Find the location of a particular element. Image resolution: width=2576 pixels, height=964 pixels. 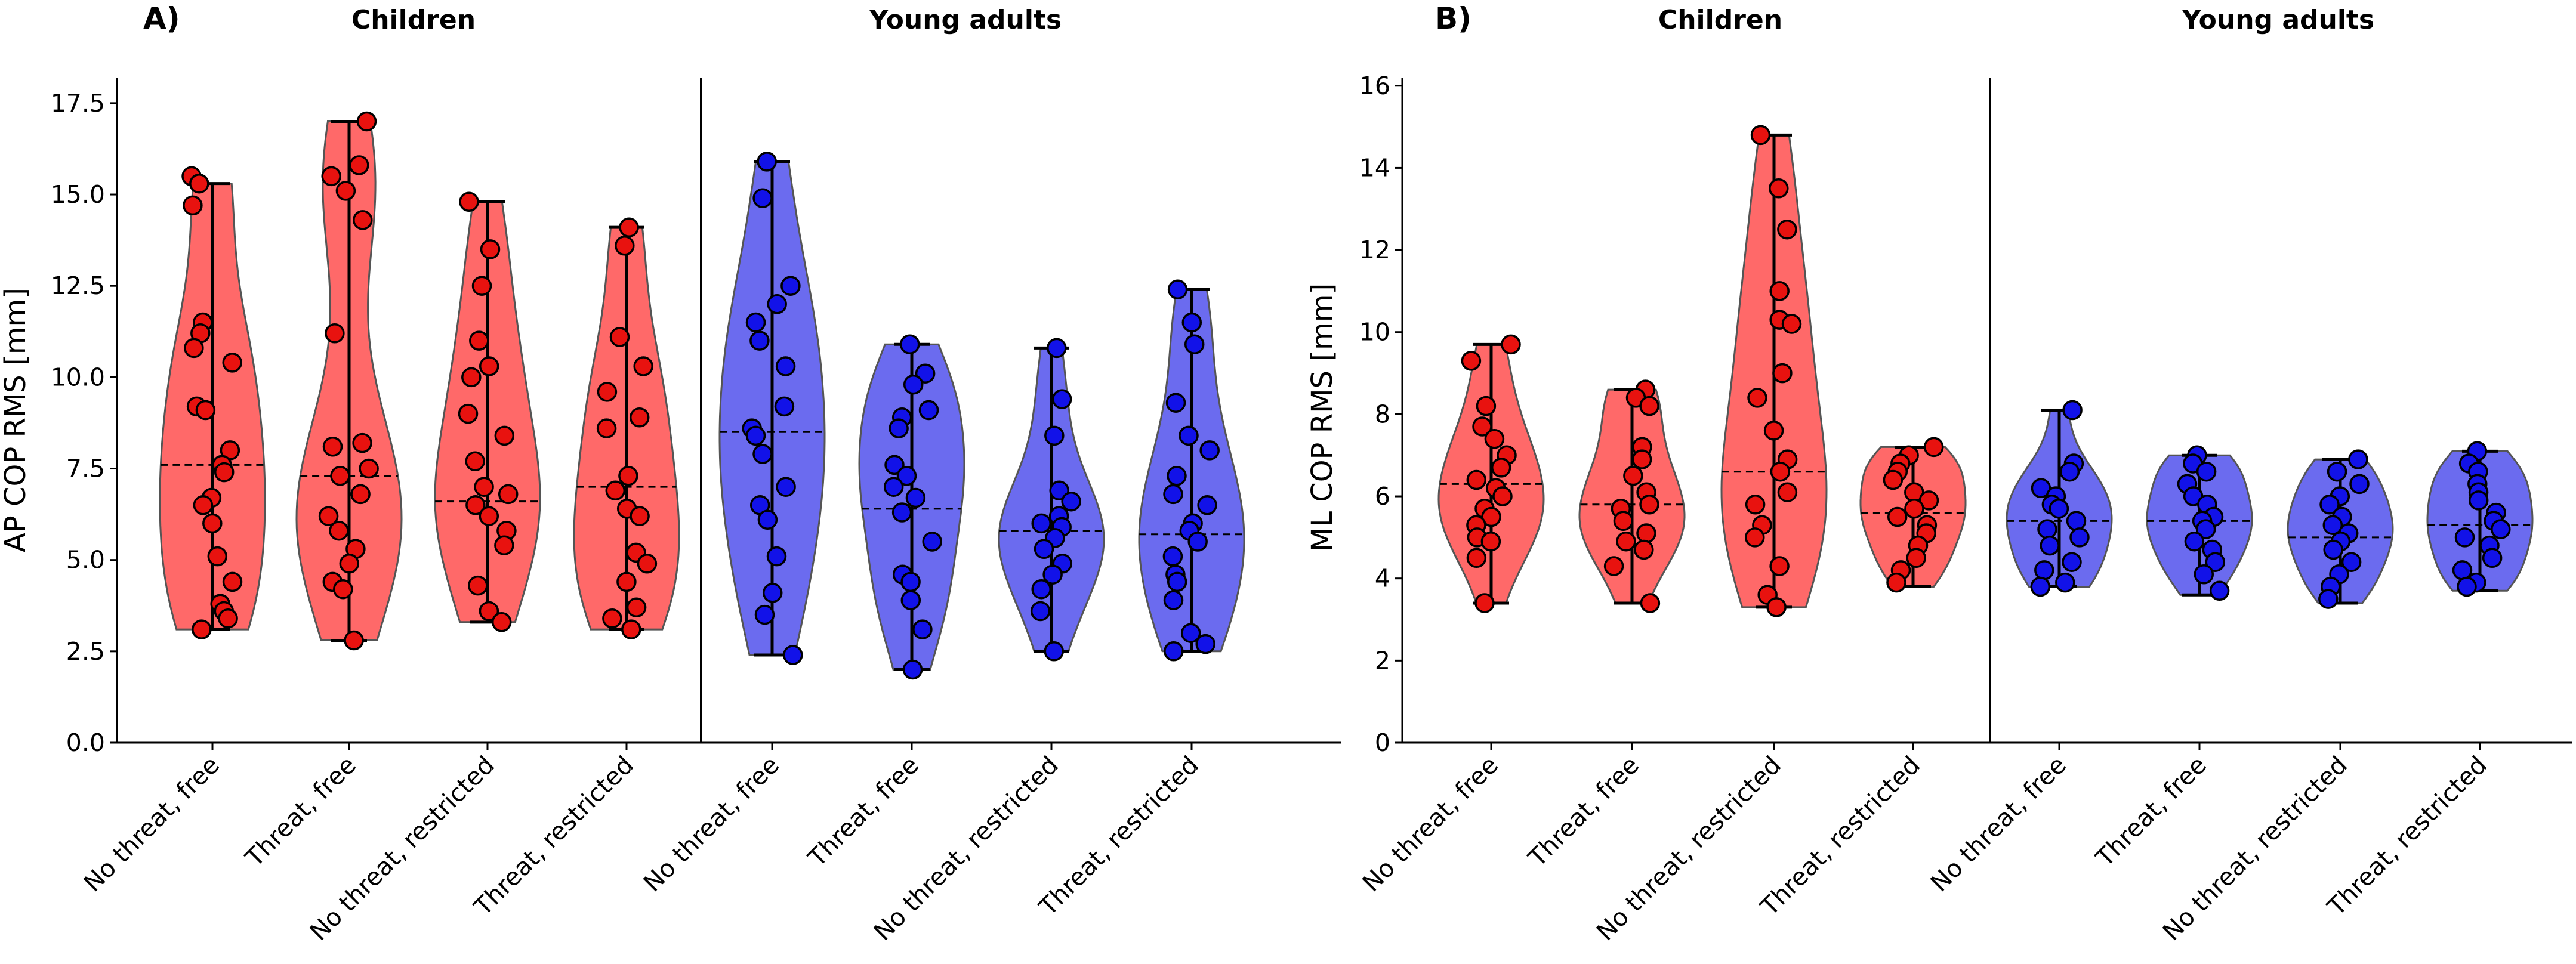

panel-b-adults-3-violin-group is located at coordinates (2480, 519).